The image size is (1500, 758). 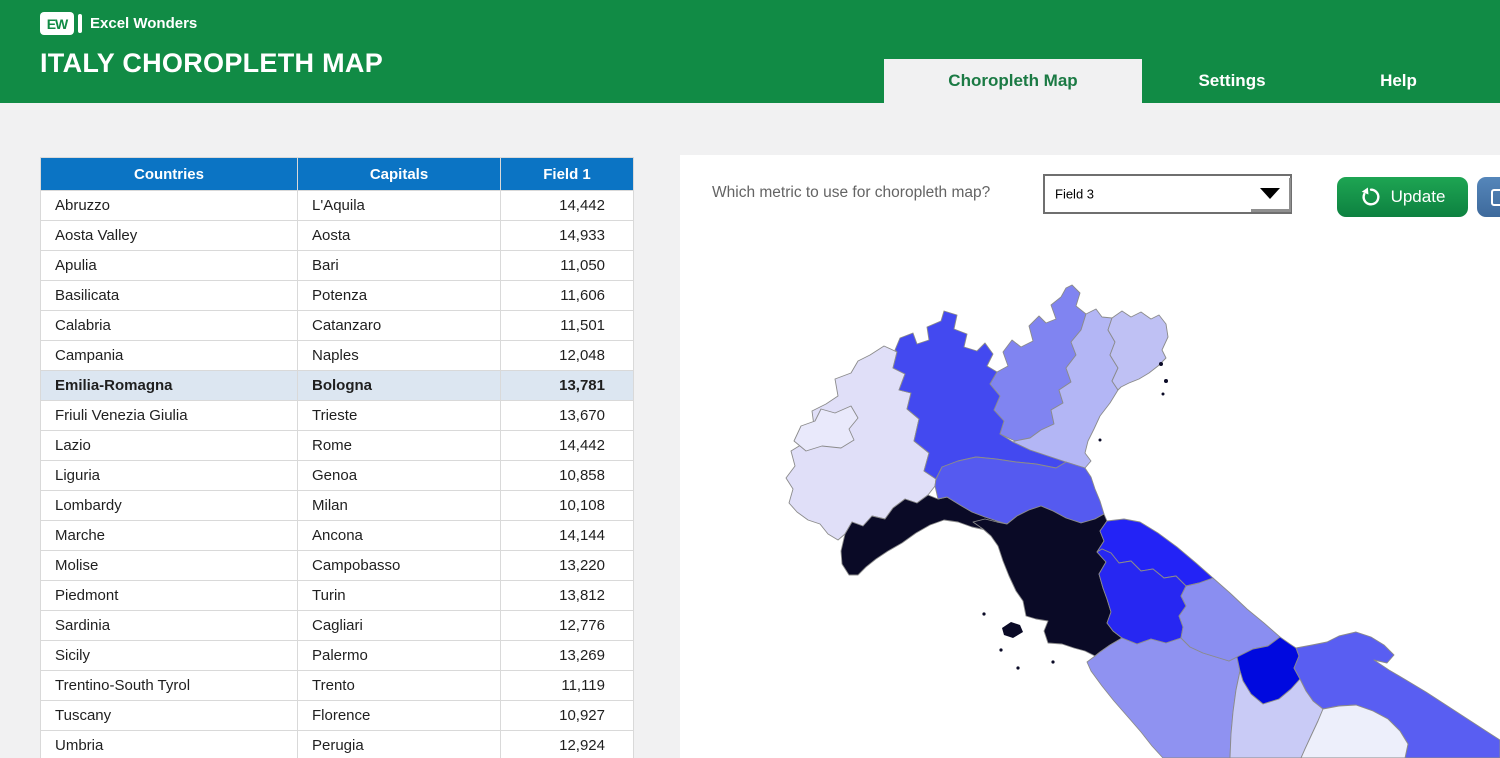 I want to click on tab-settings: Settings, so click(x=1232, y=81).